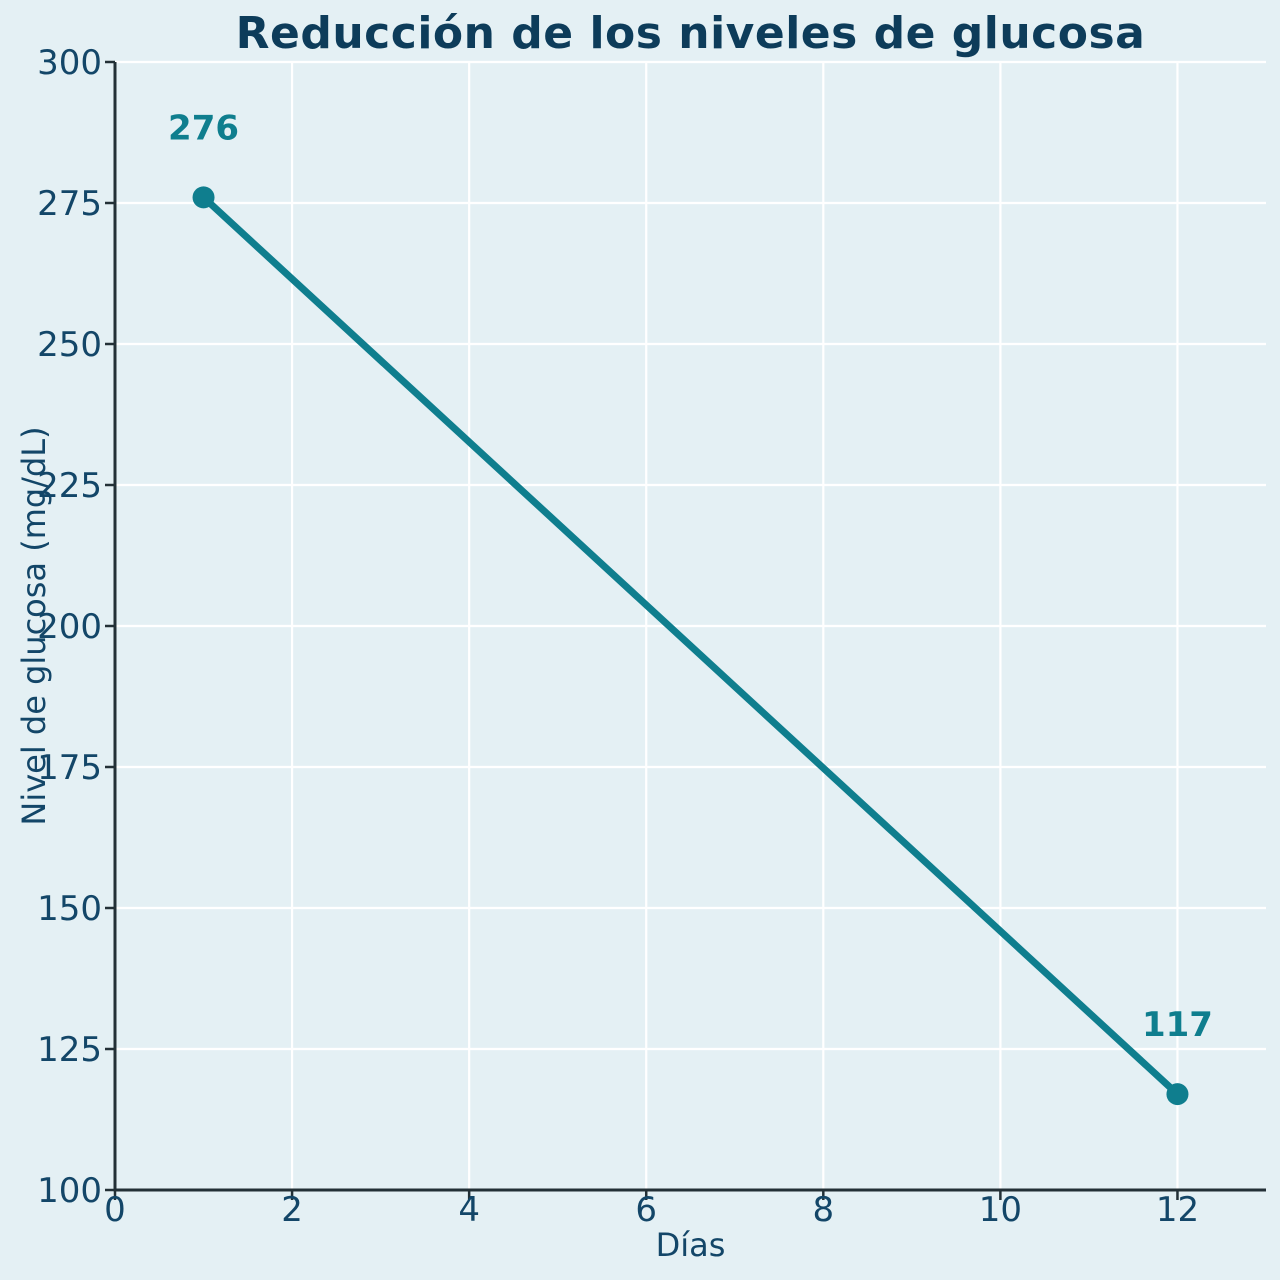 The height and width of the screenshot is (1280, 1280). What do you see at coordinates (203, 128) in the screenshot?
I see `data-point-label: 276` at bounding box center [203, 128].